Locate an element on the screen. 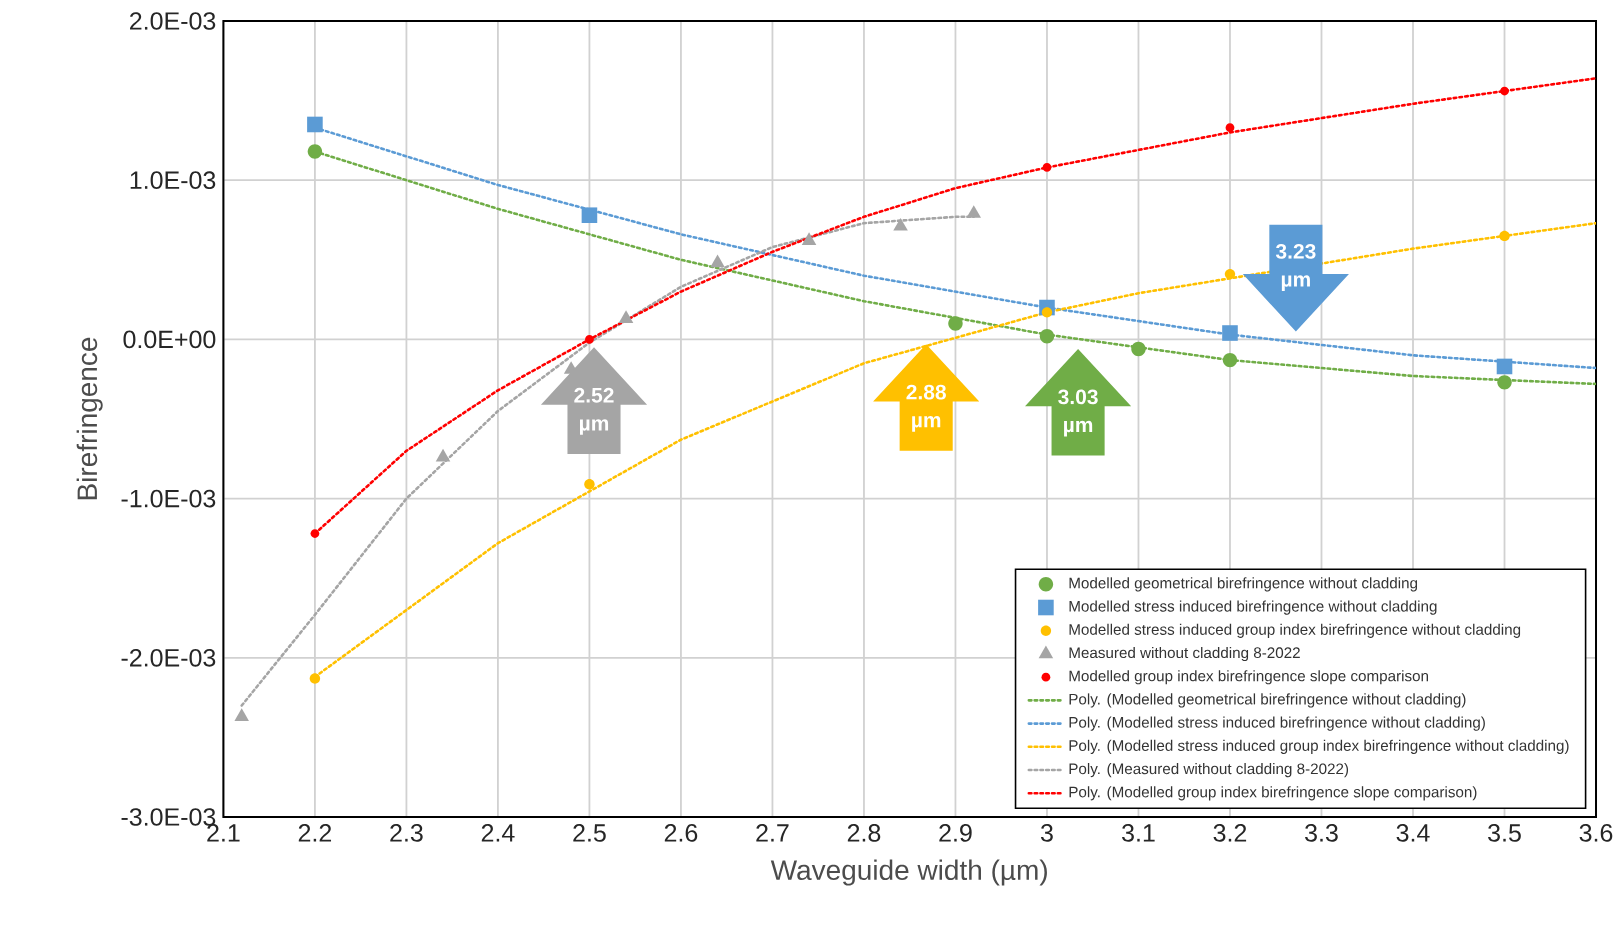  x-tick-label: 3 is located at coordinates (1046, 833).